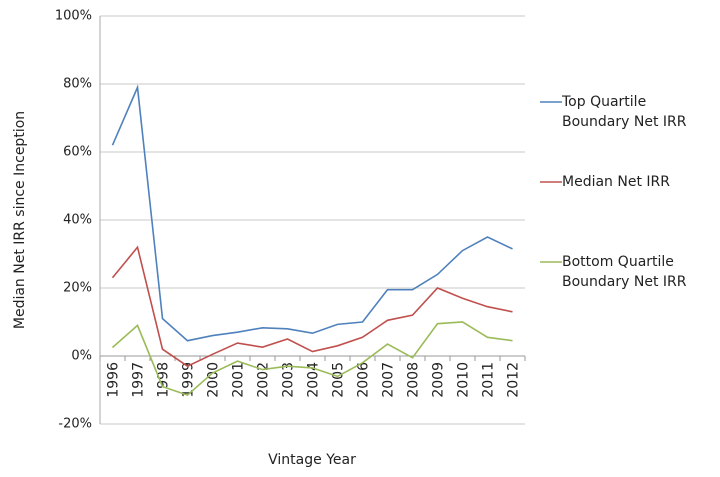 Image resolution: width=720 pixels, height=477 pixels. What do you see at coordinates (439, 380) in the screenshot?
I see `x-tick-label: 2009` at bounding box center [439, 380].